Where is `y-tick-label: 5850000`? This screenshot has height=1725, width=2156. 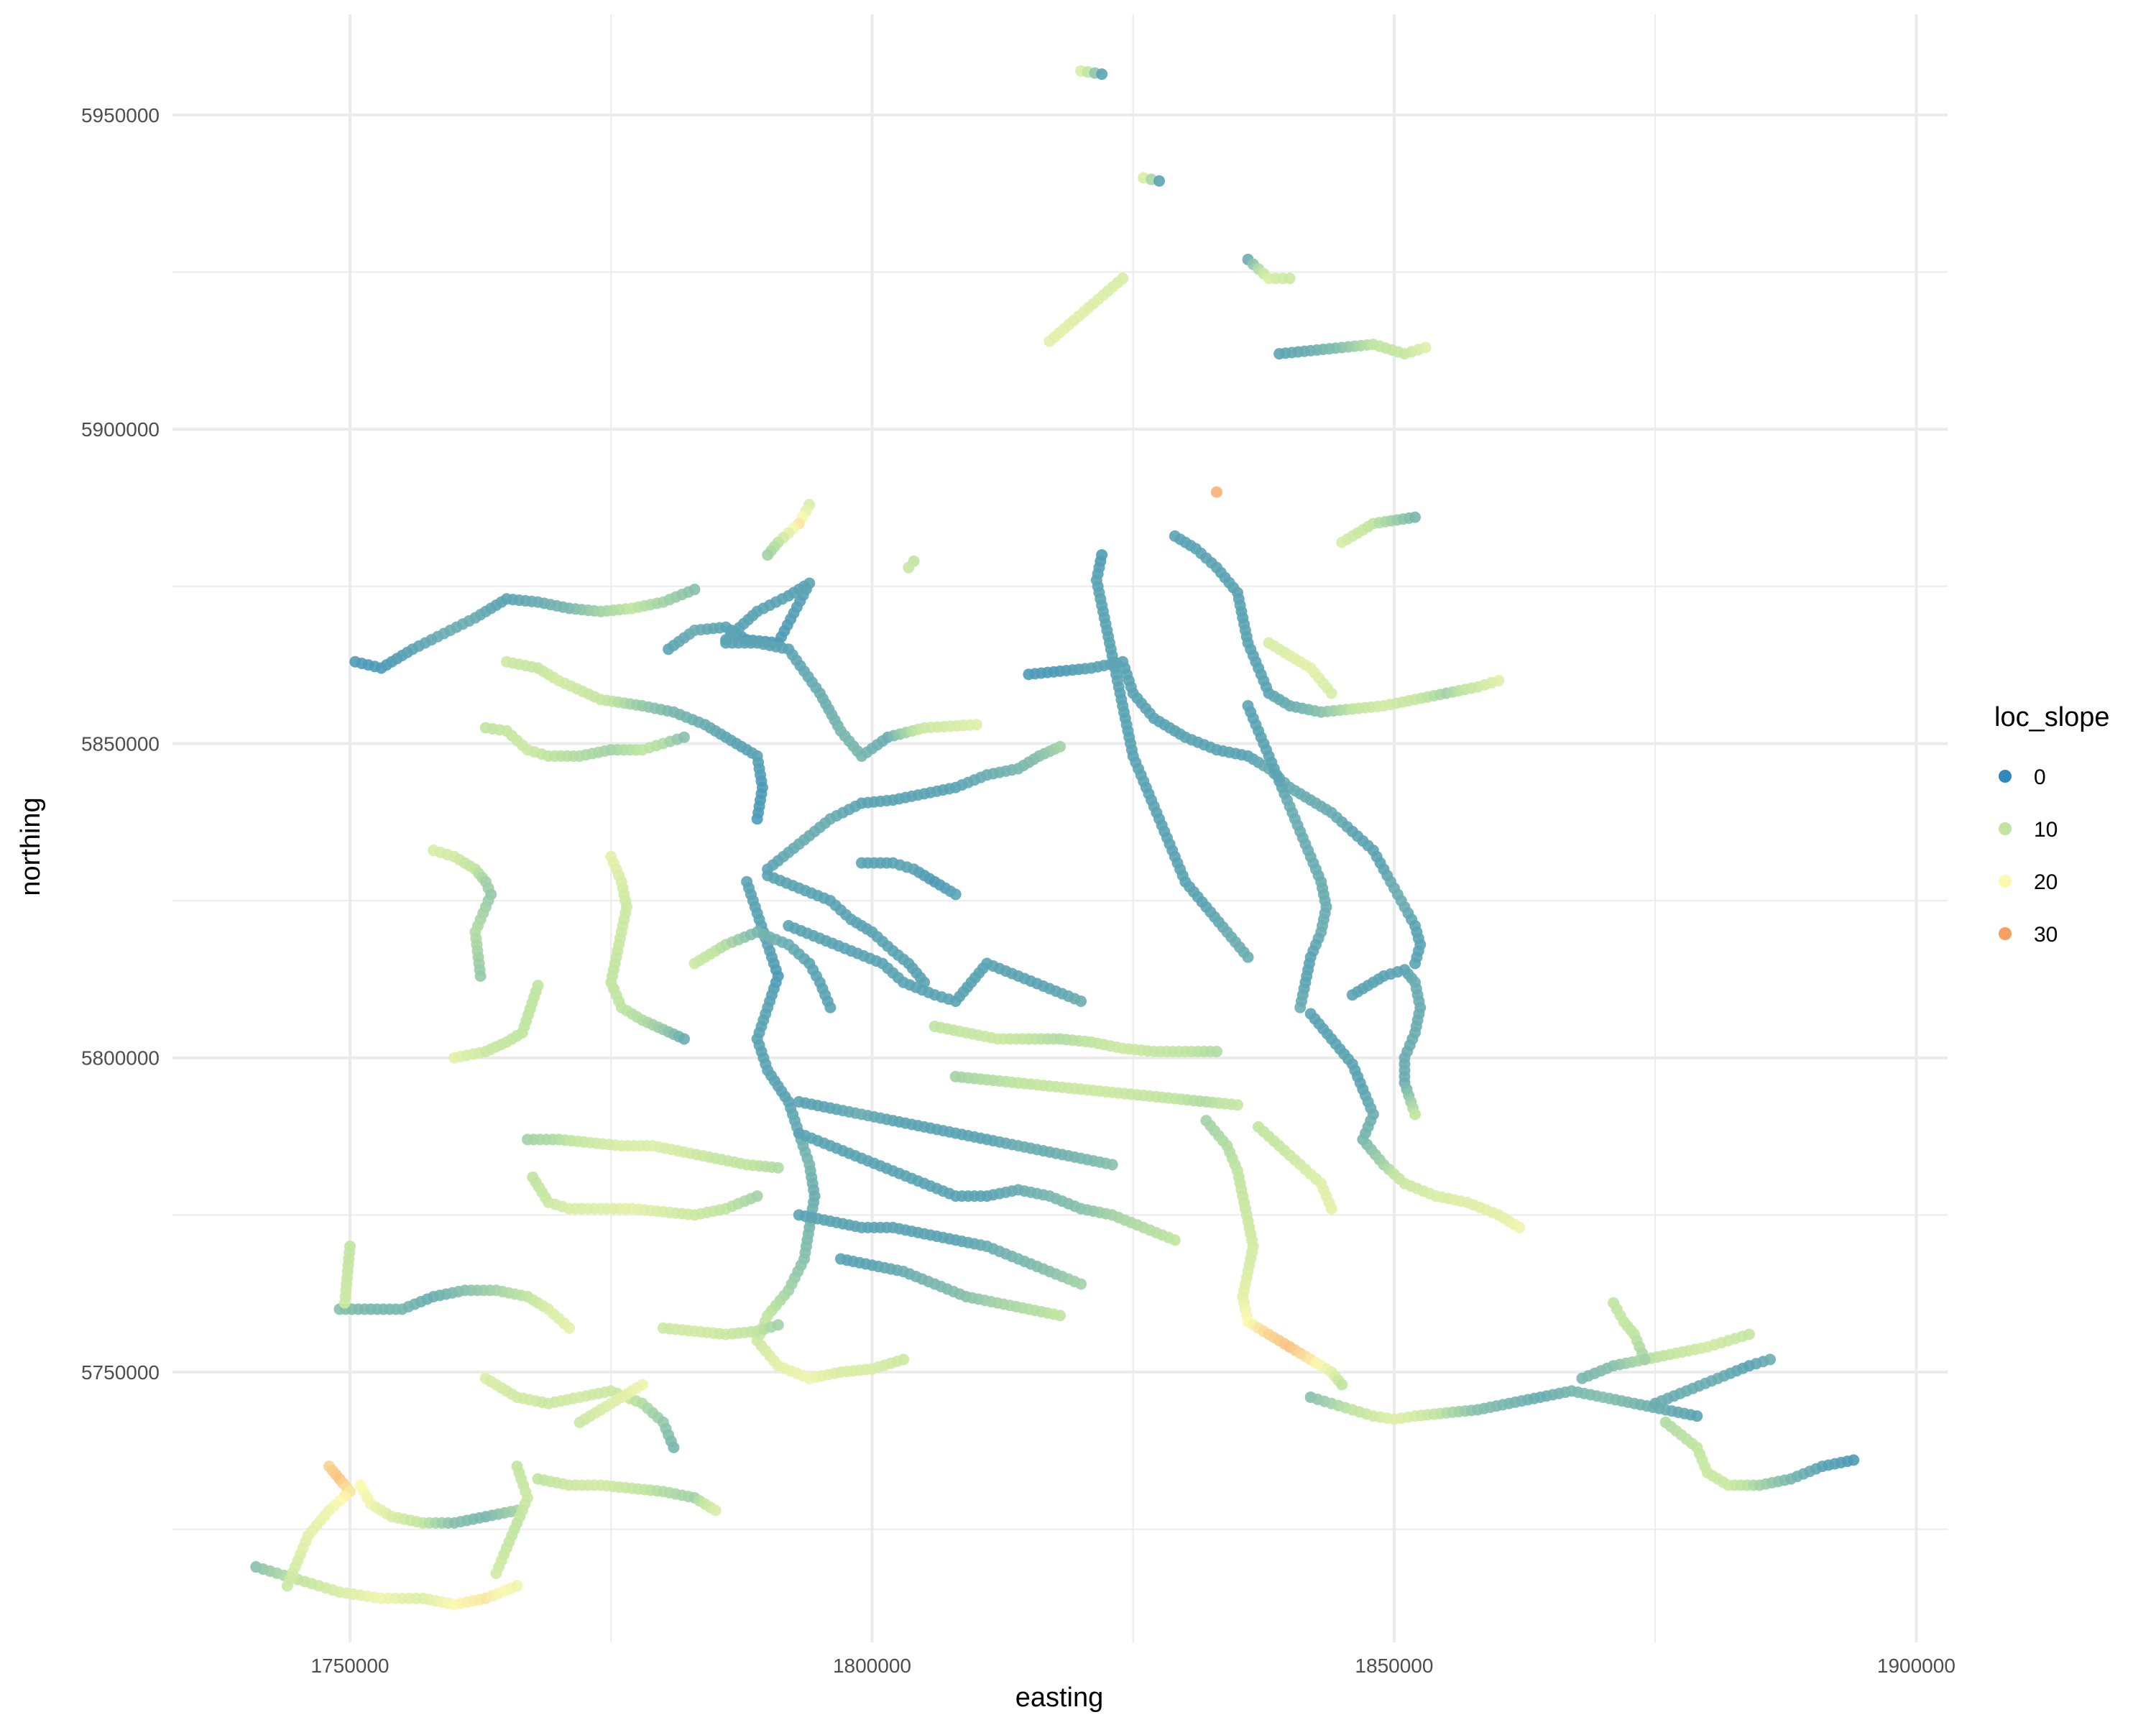
y-tick-label: 5850000 is located at coordinates (120, 743).